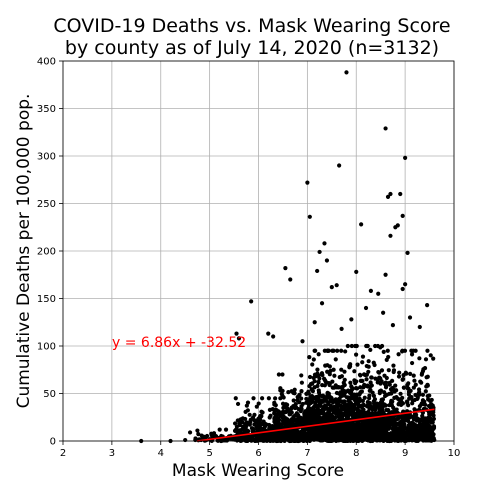 The height and width of the screenshot is (504, 504). What do you see at coordinates (258, 471) in the screenshot?
I see `x-axis-label: Mask Wearing Score` at bounding box center [258, 471].